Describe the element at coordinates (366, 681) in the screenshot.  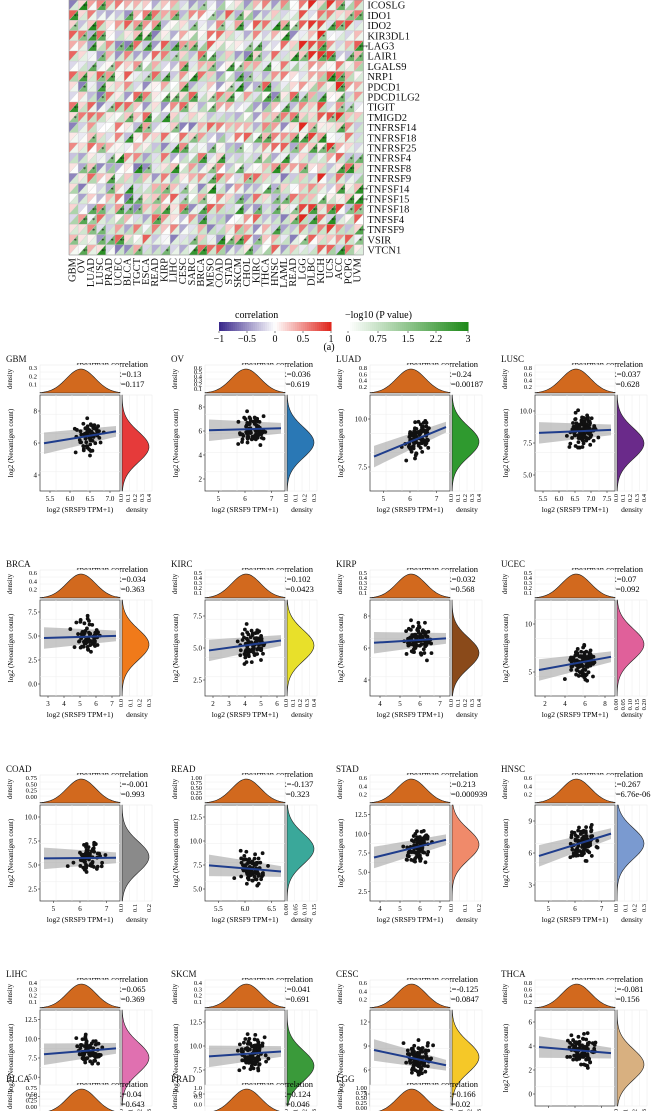
I see `y-tick-label: 4` at that location.